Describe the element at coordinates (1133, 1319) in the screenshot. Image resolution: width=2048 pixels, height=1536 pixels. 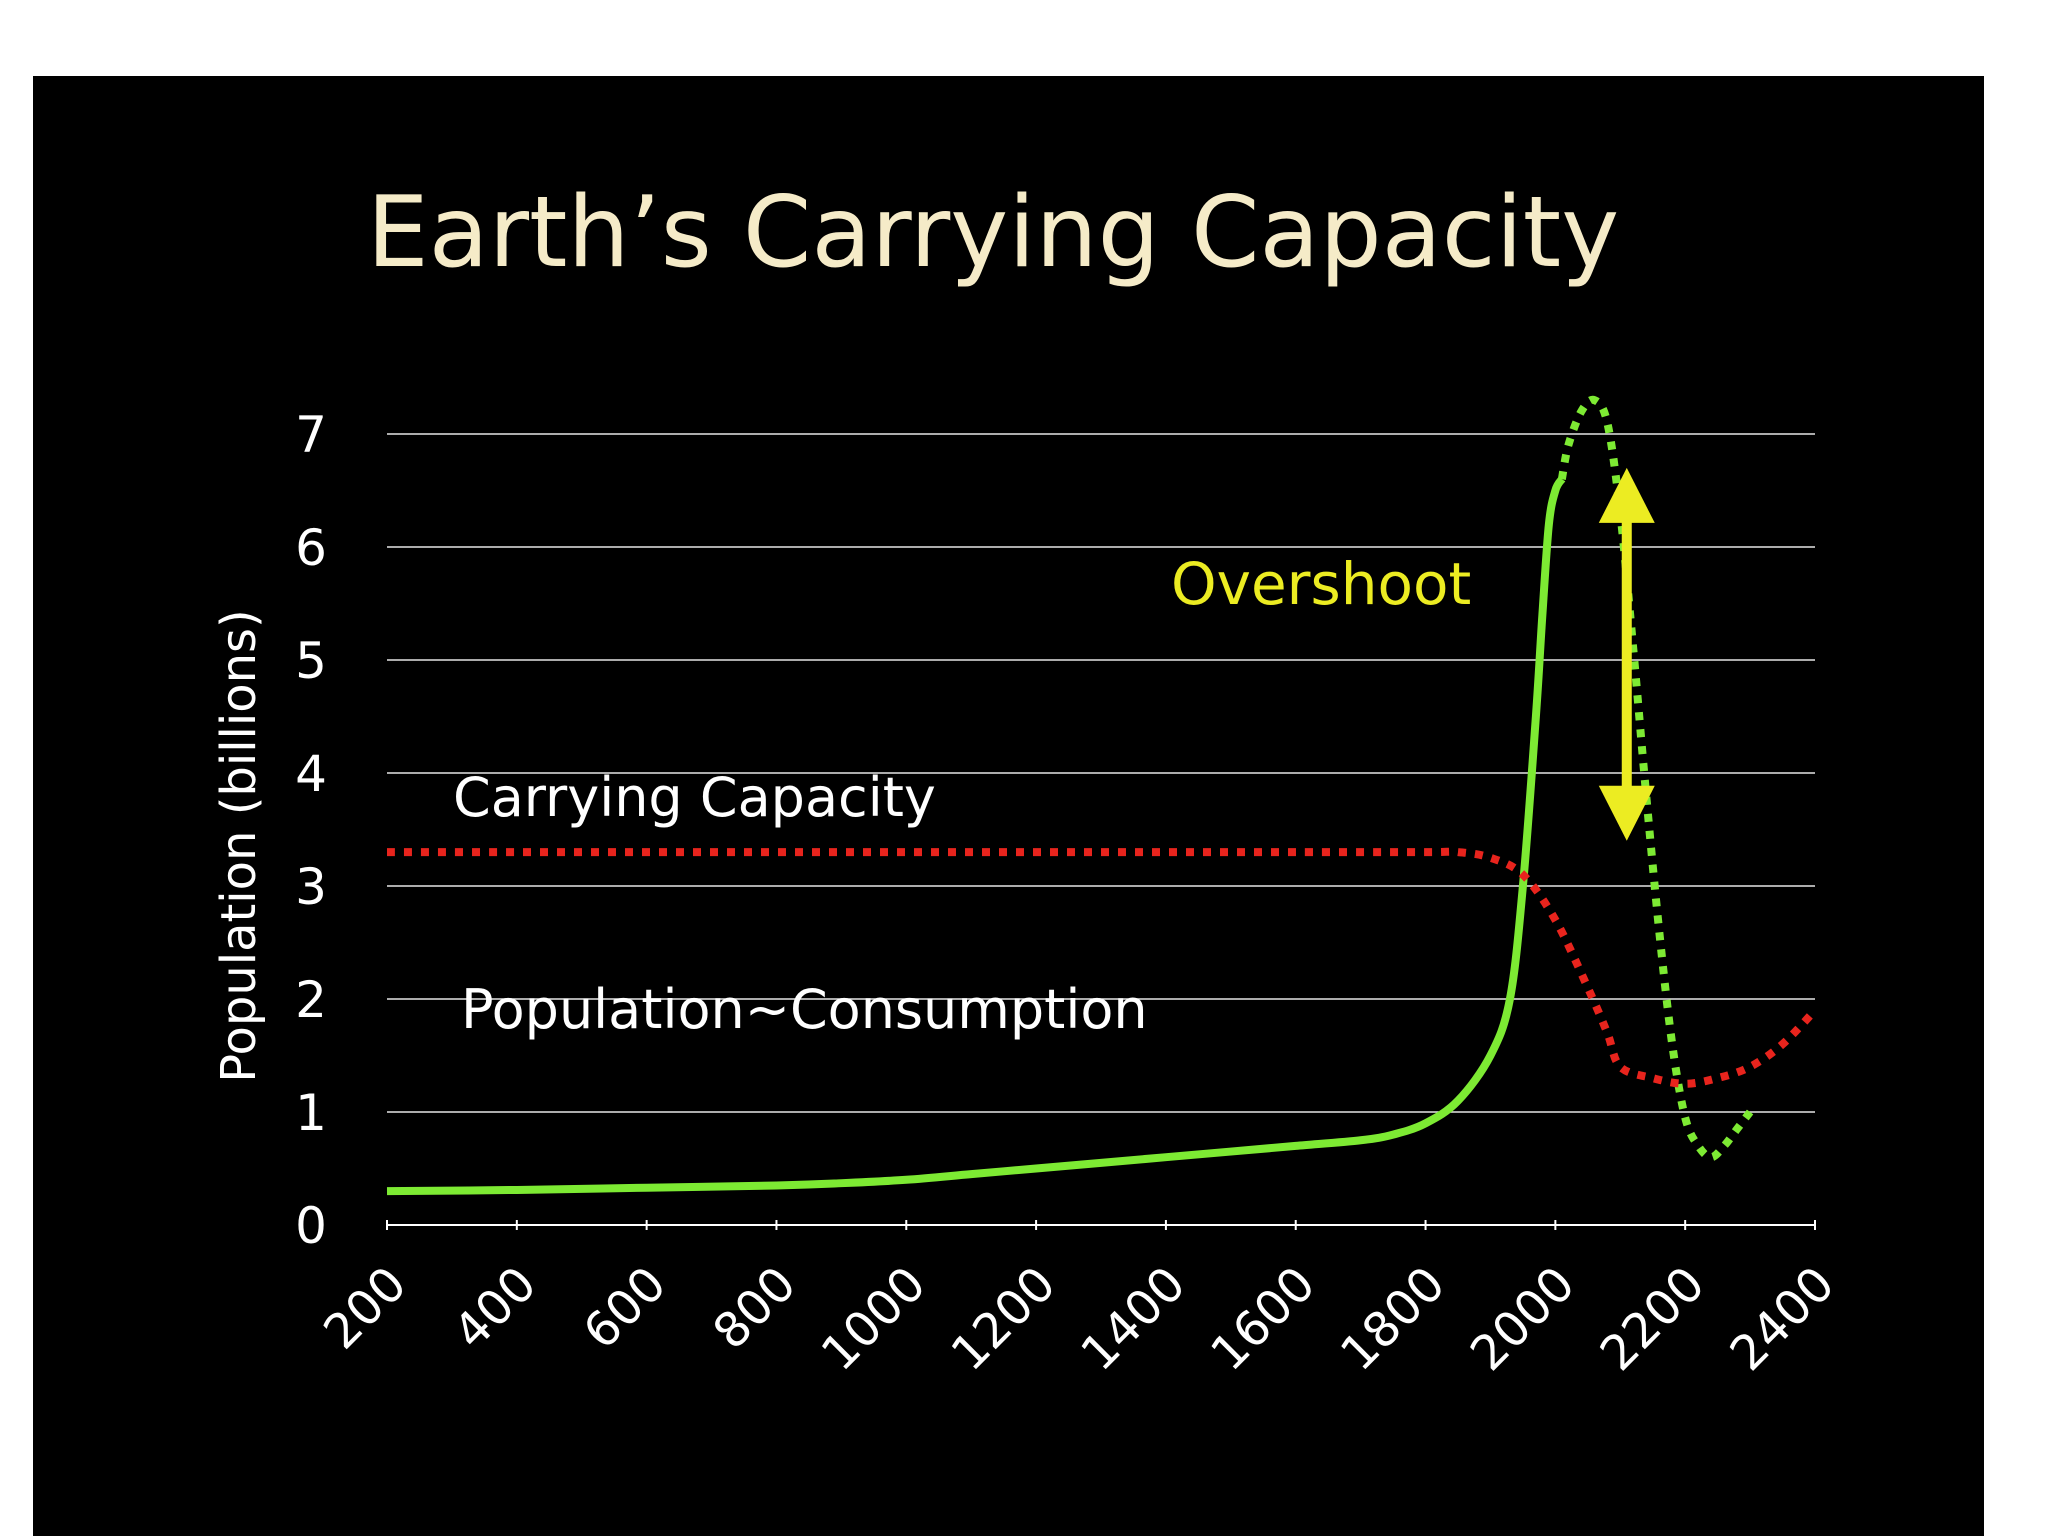
I see `x-tick-label: 1400` at that location.